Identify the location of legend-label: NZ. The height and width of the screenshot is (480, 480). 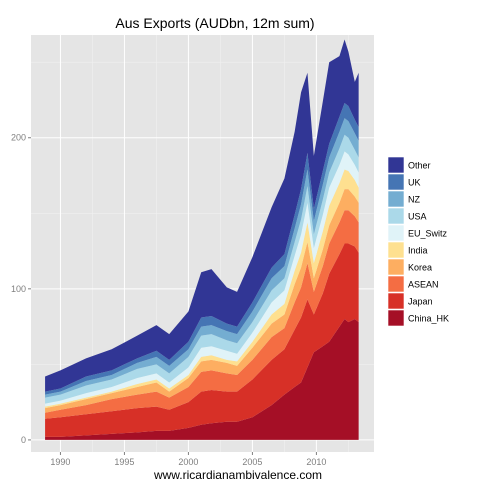
(414, 200).